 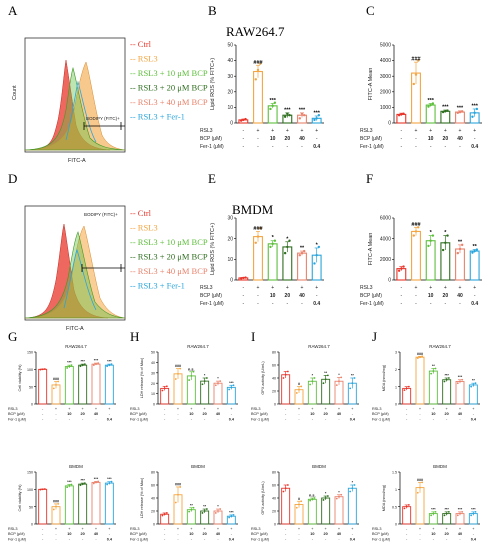 I want to click on table-cell: 20, so click(x=83, y=414).